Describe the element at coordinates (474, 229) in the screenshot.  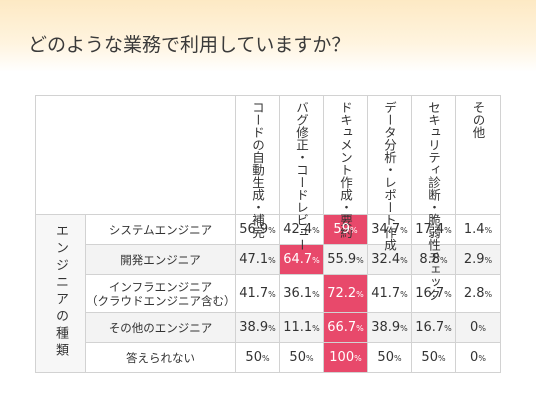
I see `cell-value: 1.4` at that location.